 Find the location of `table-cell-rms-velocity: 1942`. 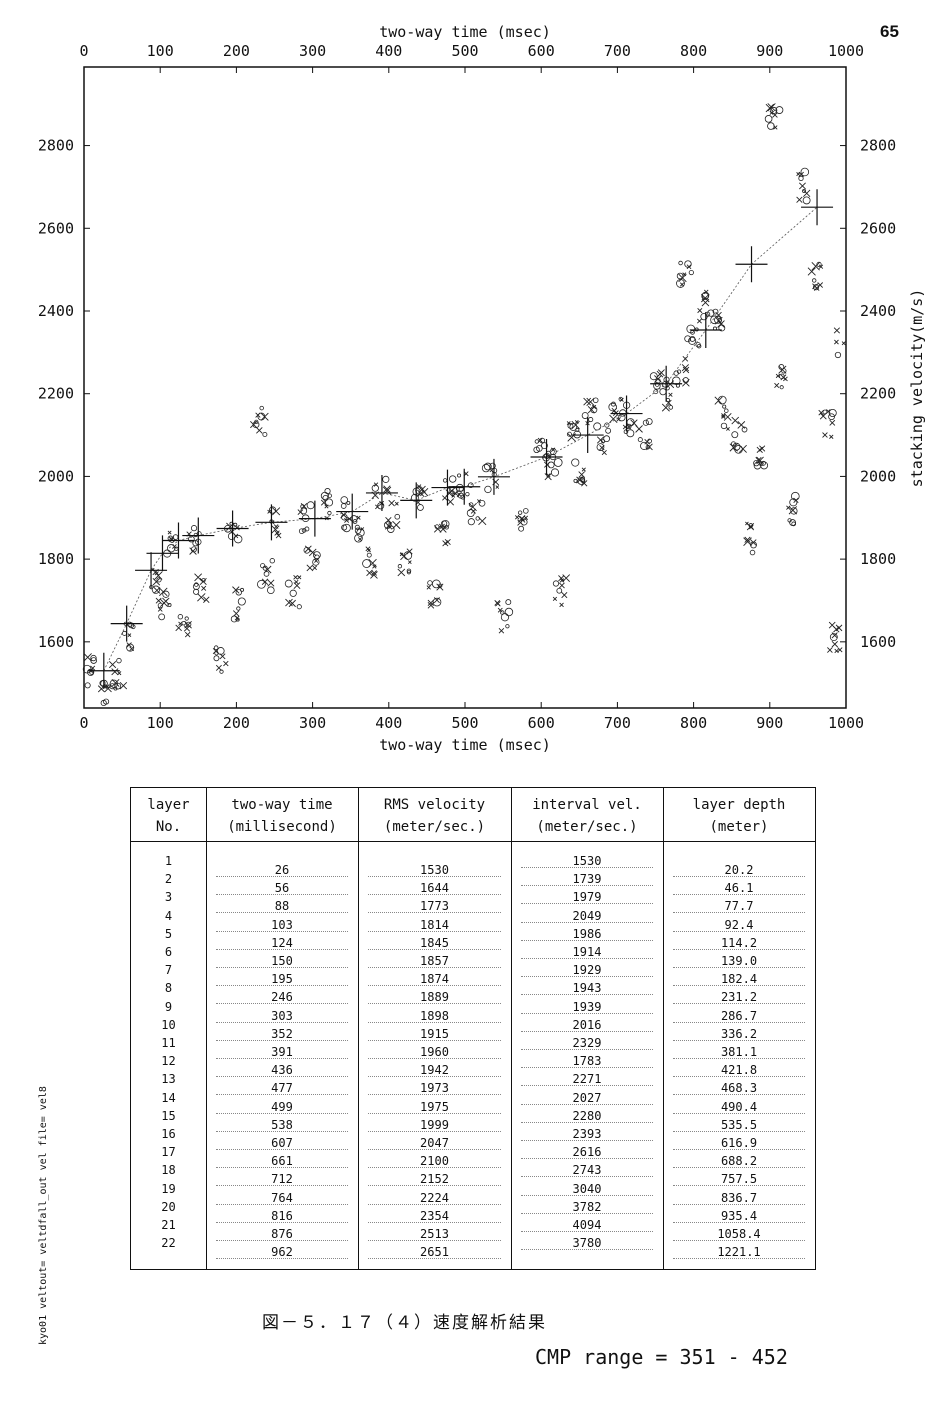

table-cell-rms-velocity: 1942 is located at coordinates (434, 1070).